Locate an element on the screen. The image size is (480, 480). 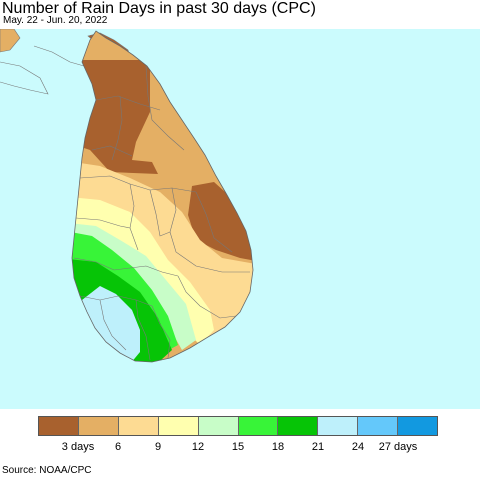
mainland-region is located at coordinates (10, 41).